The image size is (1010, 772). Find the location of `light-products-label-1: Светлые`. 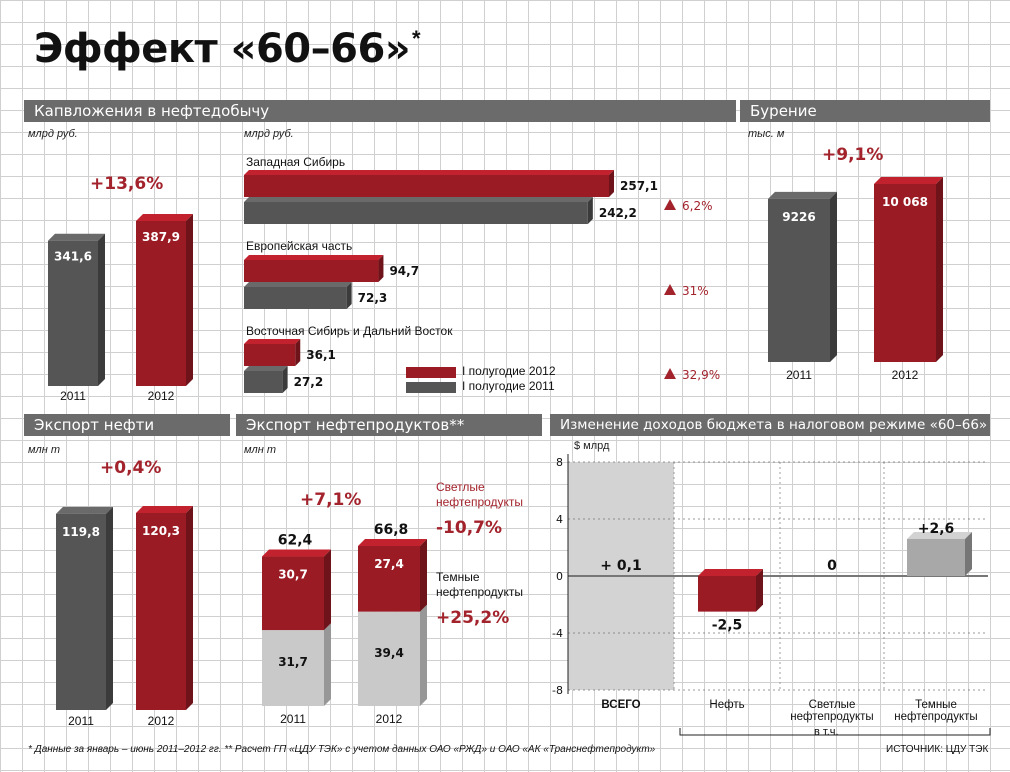

light-products-label-1: Светлые is located at coordinates (460, 487).